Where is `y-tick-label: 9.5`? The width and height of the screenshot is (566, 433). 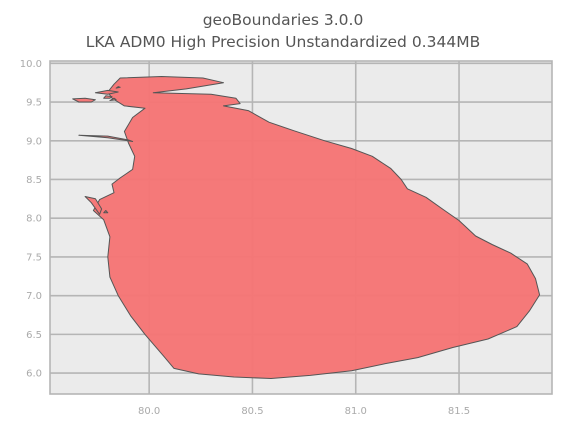
y-tick-label: 9.5 is located at coordinates (34, 103).